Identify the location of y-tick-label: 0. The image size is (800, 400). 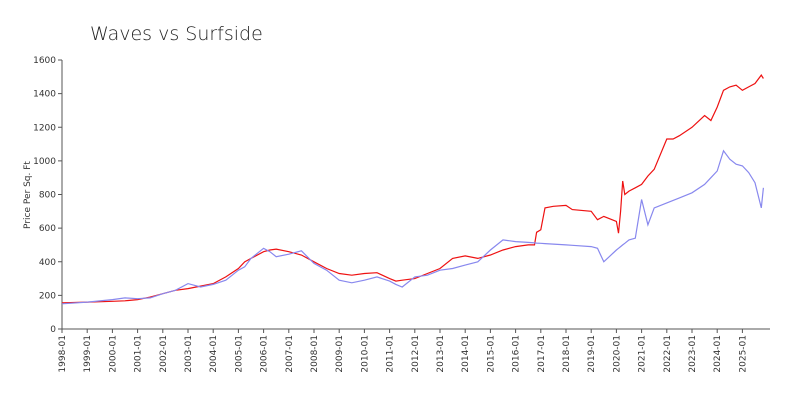
(53, 330).